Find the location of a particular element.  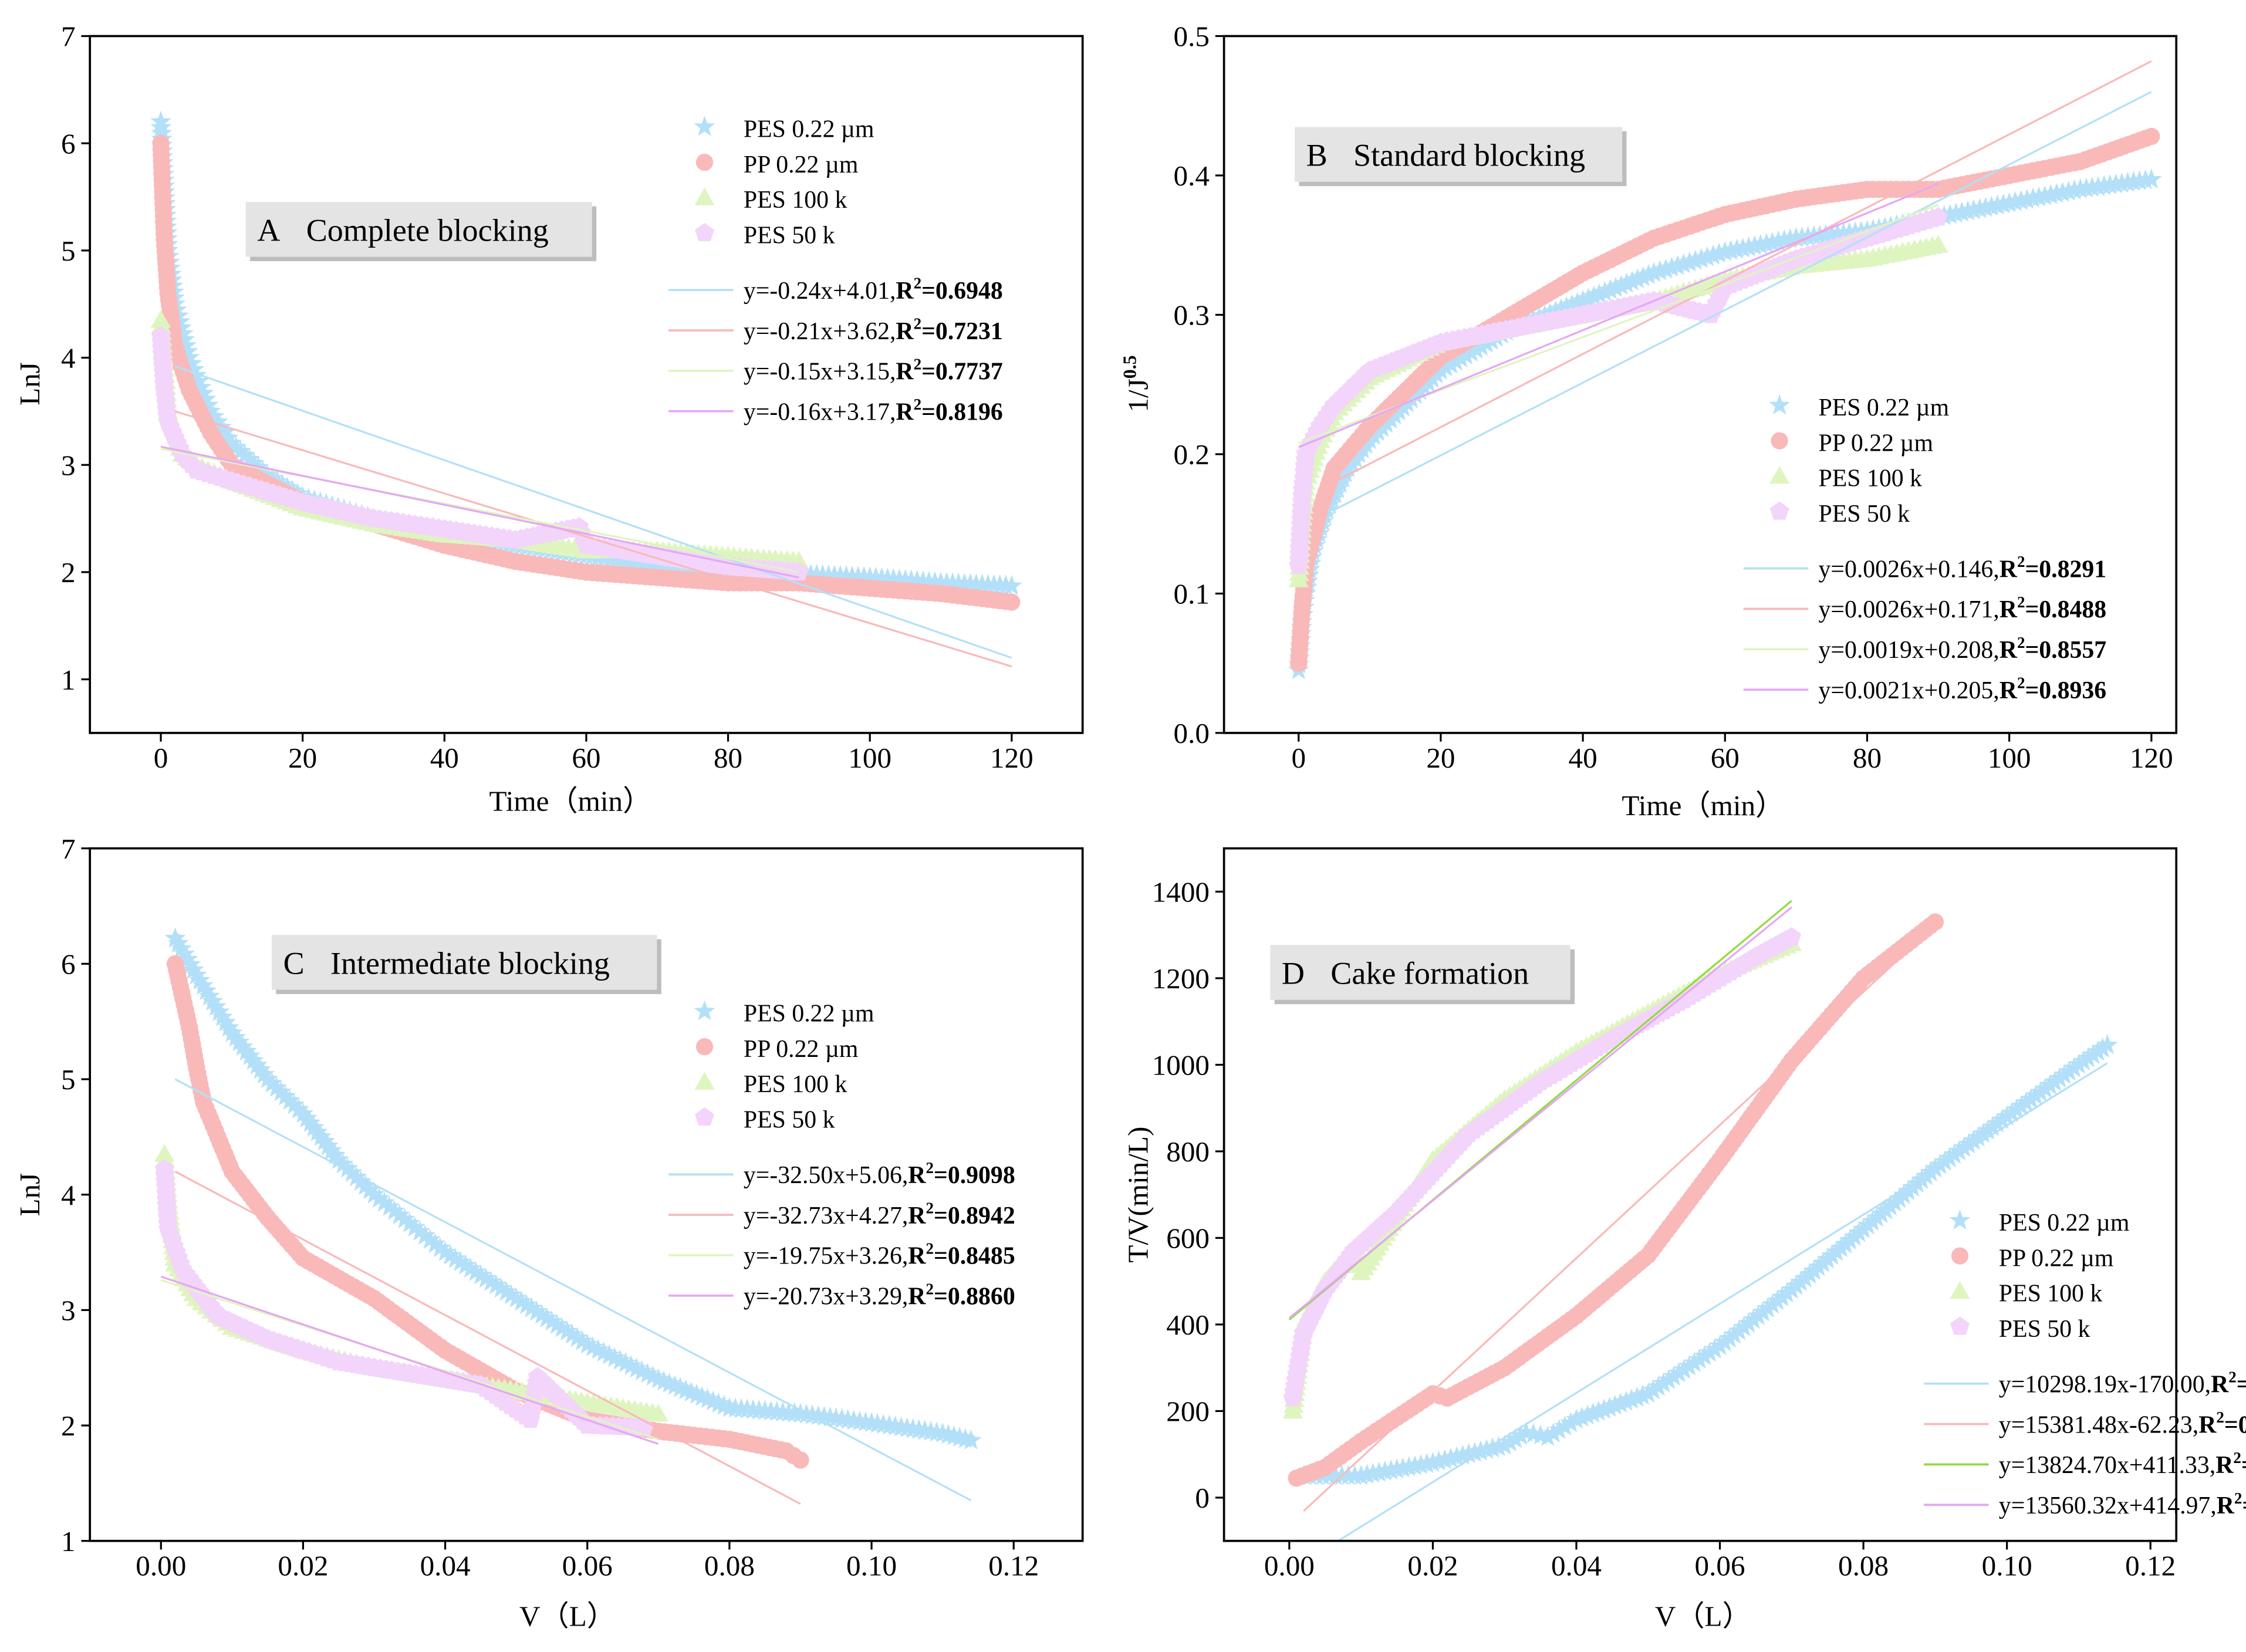

y-tick-label: 2 is located at coordinates (68, 1426).